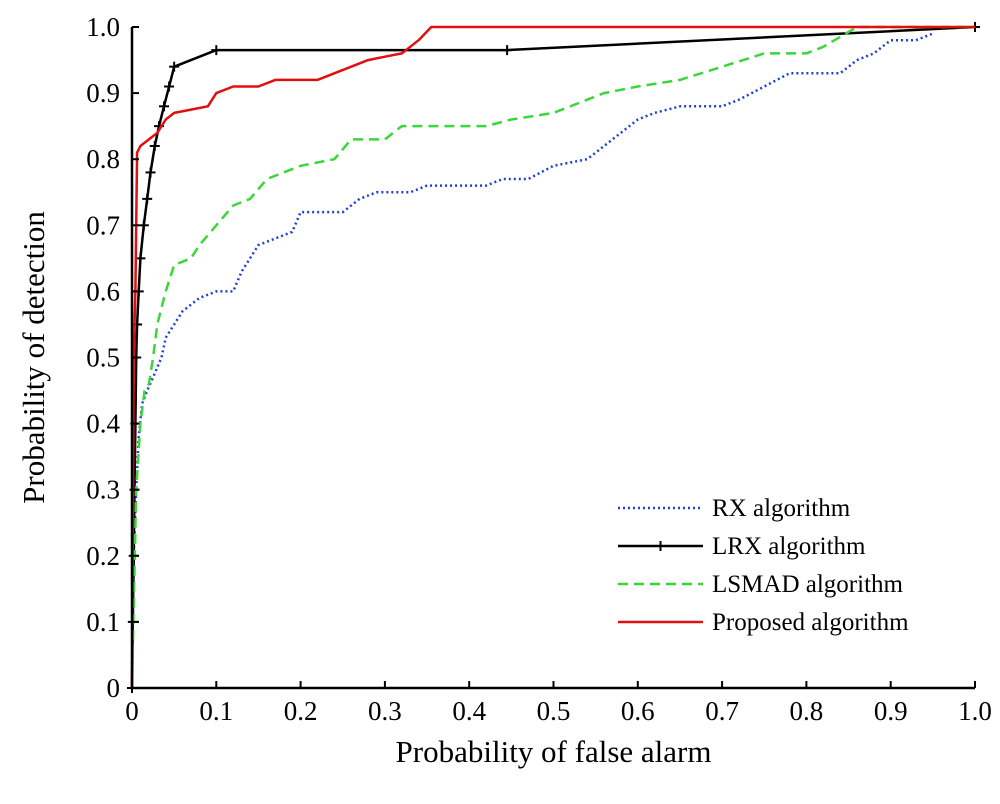  I want to click on x-tick-label: 0.7, so click(722, 711).